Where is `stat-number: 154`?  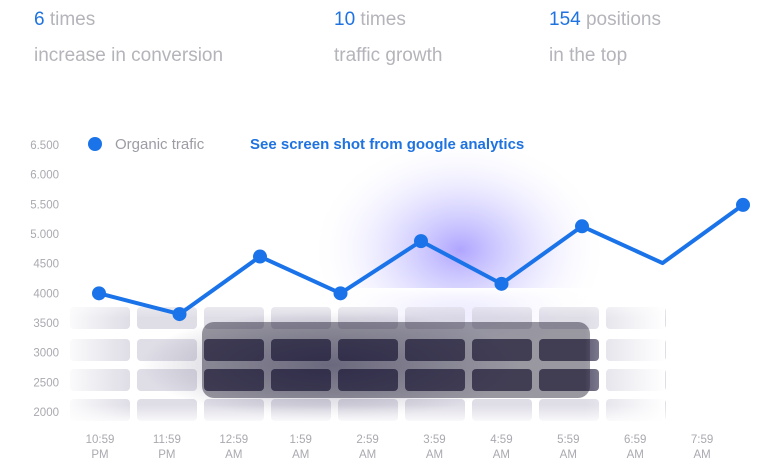 stat-number: 154 is located at coordinates (565, 19).